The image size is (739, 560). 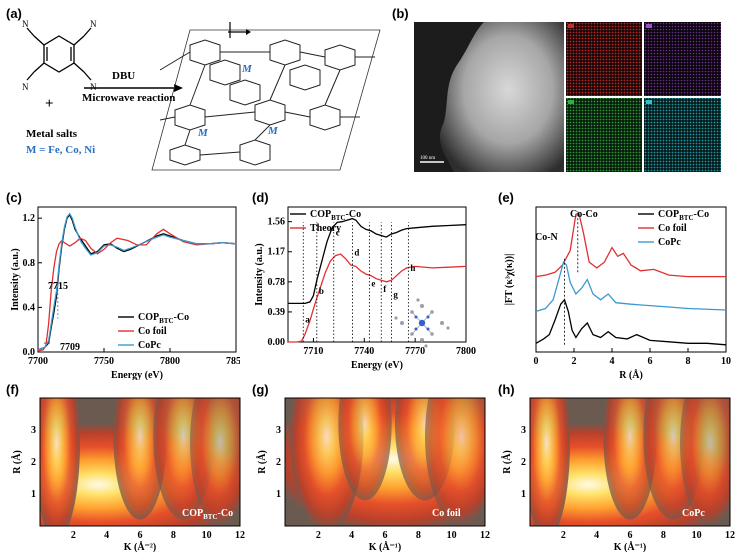 What do you see at coordinates (25, 24) in the screenshot?
I see `n-atom-1: N` at bounding box center [25, 24].